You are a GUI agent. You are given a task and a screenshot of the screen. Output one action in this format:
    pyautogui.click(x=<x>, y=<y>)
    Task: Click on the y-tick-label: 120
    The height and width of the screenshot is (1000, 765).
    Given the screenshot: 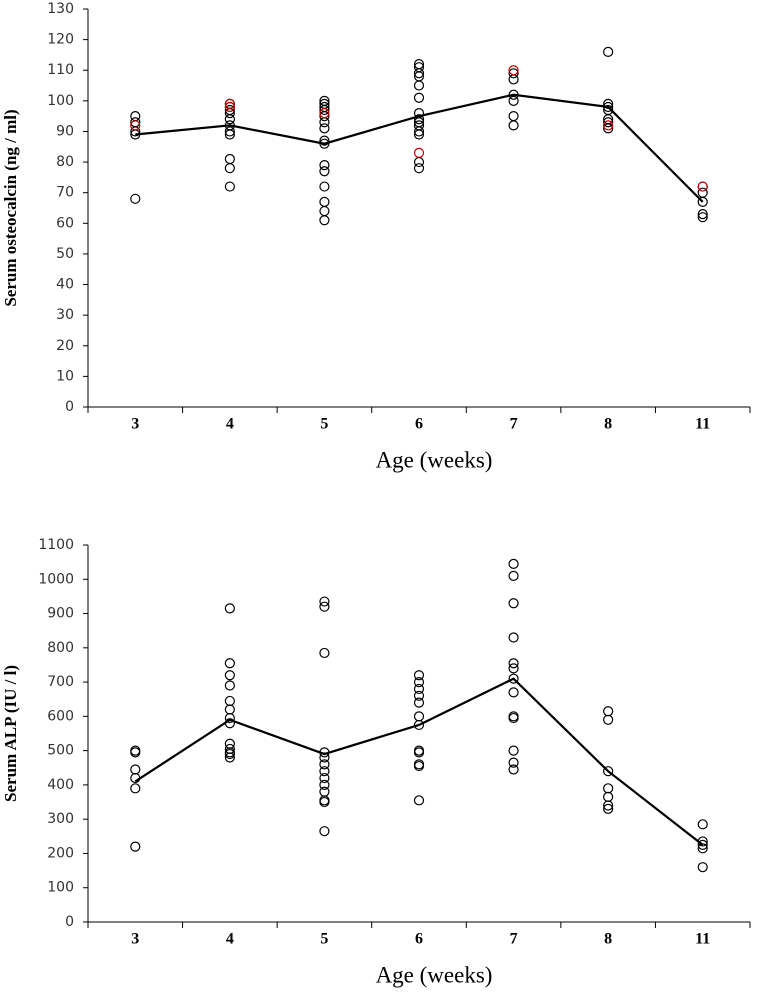 What is the action you would take?
    pyautogui.click(x=60, y=40)
    